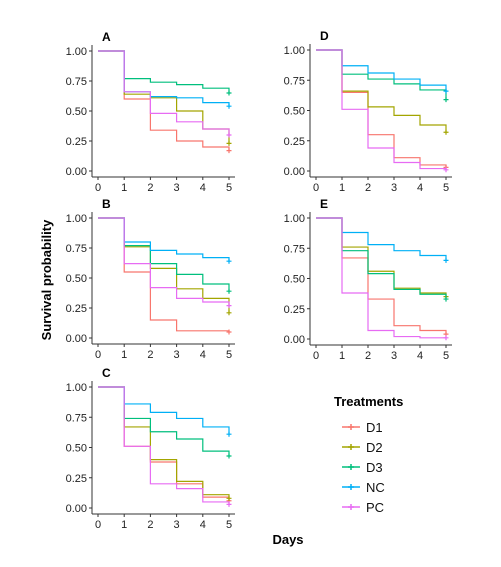 The height and width of the screenshot is (567, 501). I want to click on legend-entries: D1 D2 D3 NC PC, so click(363, 467).